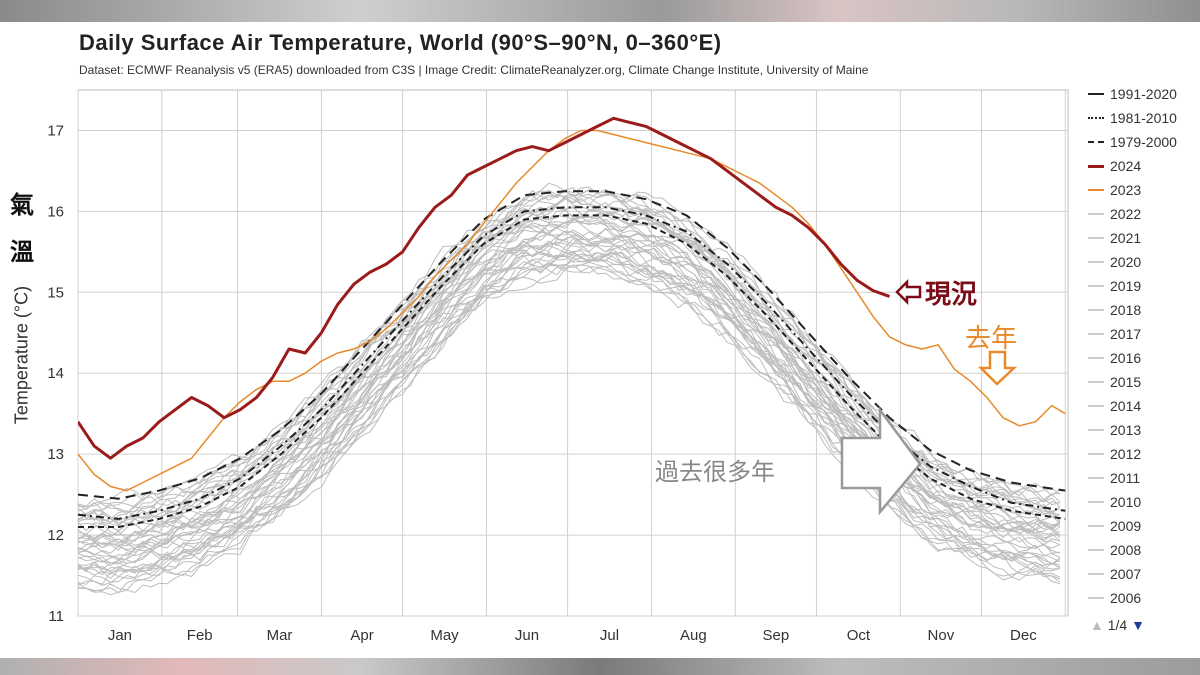  What do you see at coordinates (1144, 598) in the screenshot?
I see `legend-item: 2006` at bounding box center [1144, 598].